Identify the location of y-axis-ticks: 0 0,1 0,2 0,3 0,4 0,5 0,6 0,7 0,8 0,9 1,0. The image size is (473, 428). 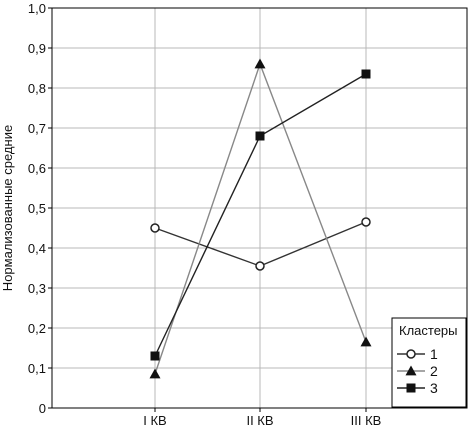
(40, 208).